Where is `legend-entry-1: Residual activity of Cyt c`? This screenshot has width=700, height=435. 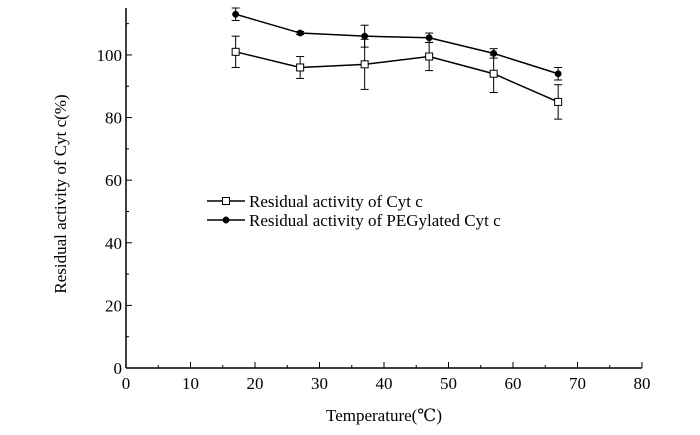
legend-entry-1: Residual activity of Cyt c is located at coordinates (315, 201).